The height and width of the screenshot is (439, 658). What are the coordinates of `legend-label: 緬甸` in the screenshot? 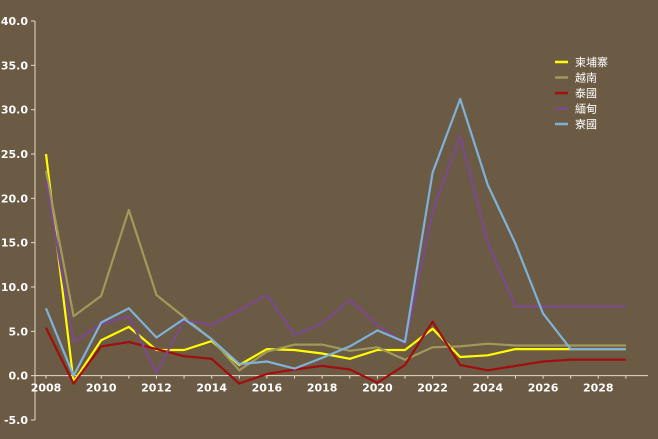 It's located at (586, 109).